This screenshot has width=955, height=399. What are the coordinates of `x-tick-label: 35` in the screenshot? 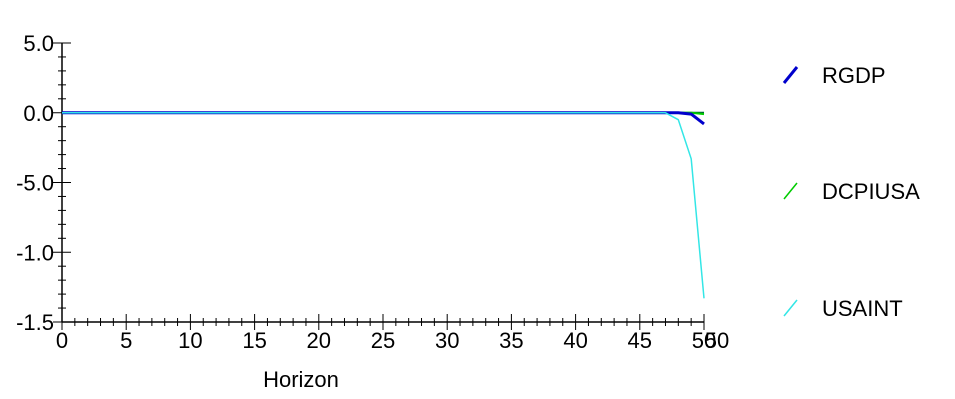 It's located at (511, 340).